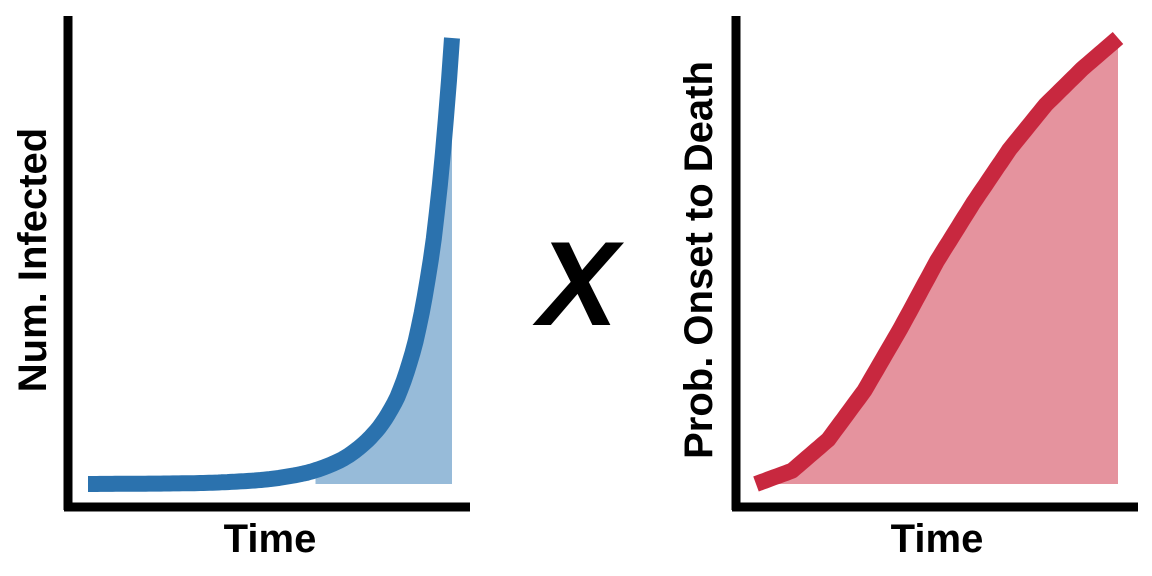  Describe the element at coordinates (578, 284) in the screenshot. I see `multiply-operator: X` at that location.